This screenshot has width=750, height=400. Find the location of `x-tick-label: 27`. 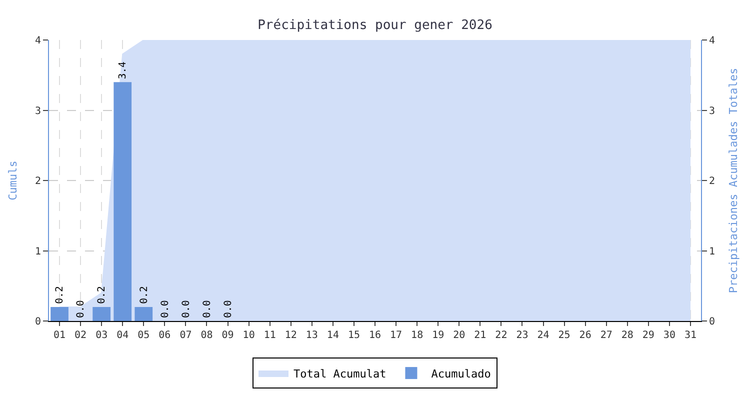

x-tick-label: 27 is located at coordinates (606, 335).